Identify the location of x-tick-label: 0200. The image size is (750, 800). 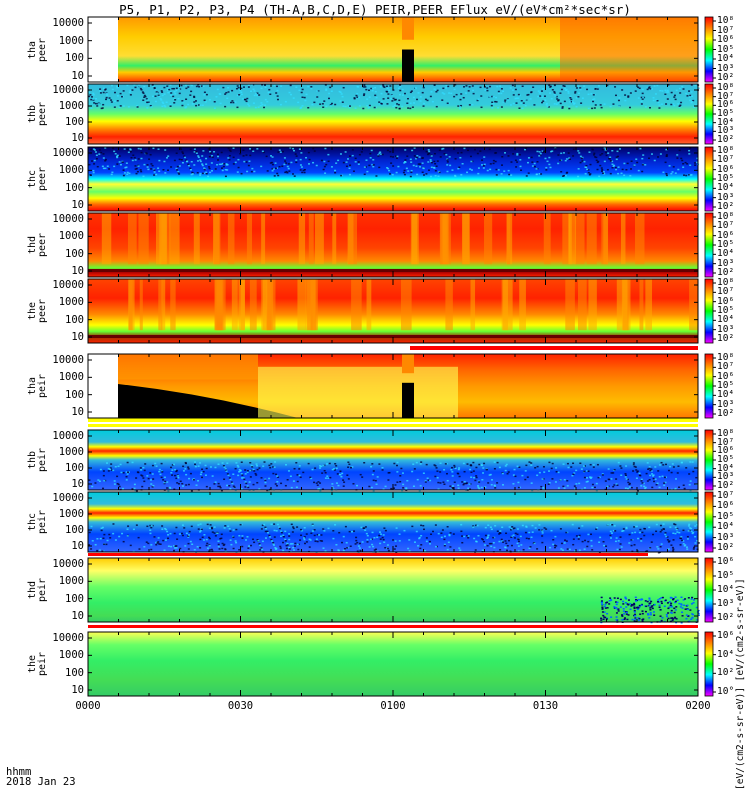
(698, 706).